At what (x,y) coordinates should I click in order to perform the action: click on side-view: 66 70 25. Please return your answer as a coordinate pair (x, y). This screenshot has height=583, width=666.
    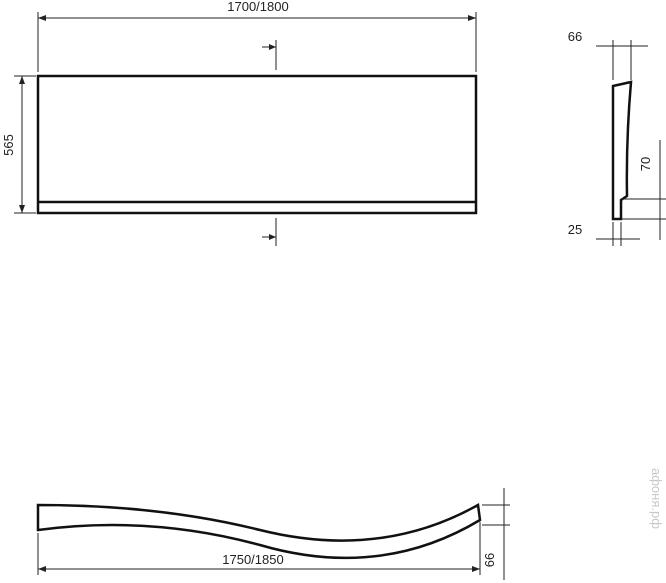
    Looking at the image, I should click on (617, 137).